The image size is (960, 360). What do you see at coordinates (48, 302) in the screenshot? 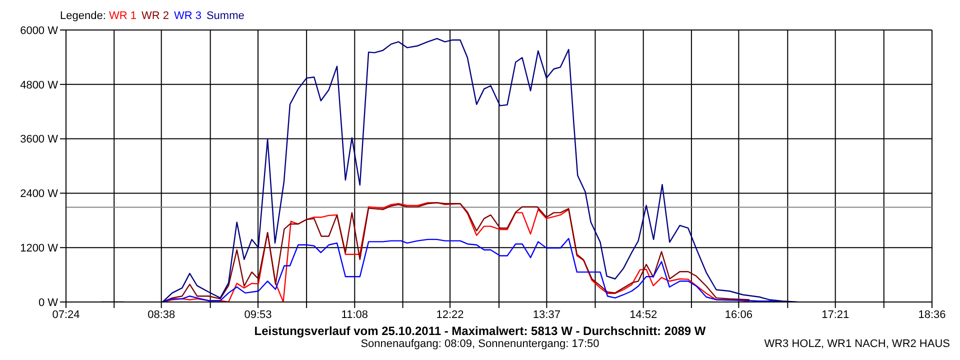
I see `y-tick-label: 0 W` at bounding box center [48, 302].